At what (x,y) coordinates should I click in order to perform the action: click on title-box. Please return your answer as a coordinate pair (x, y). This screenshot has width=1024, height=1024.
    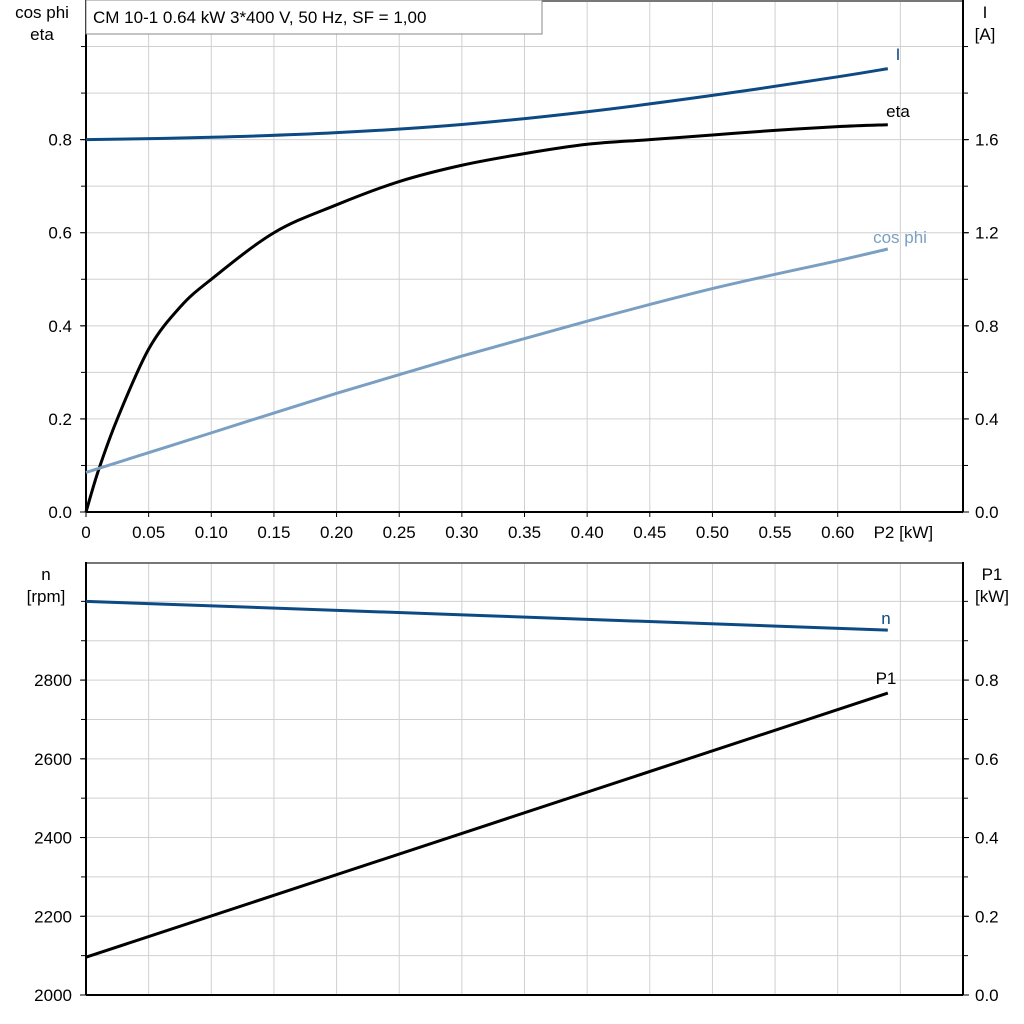
    Looking at the image, I should click on (314, 17).